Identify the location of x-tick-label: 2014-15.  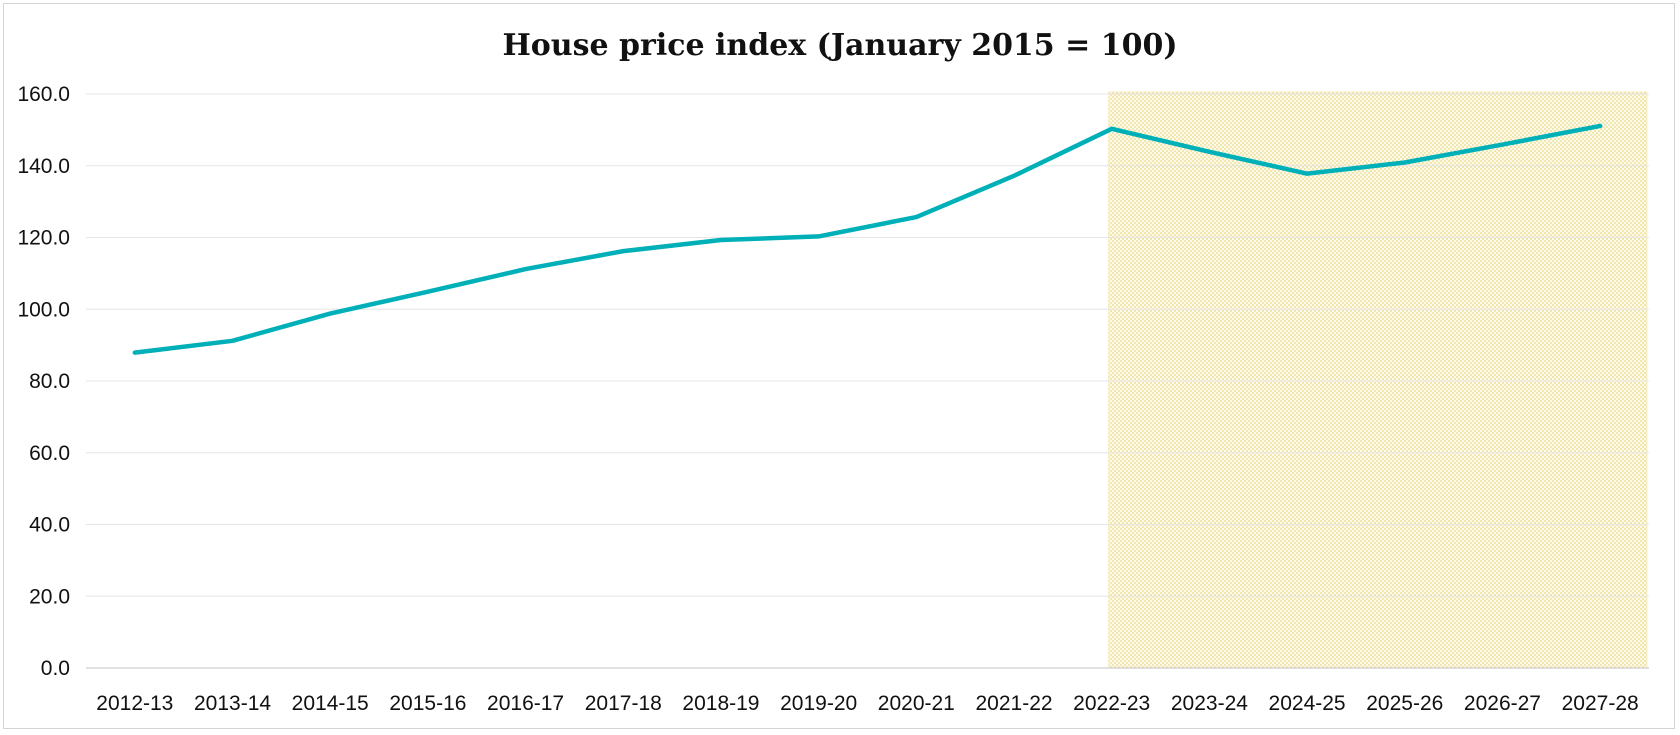
(330, 703).